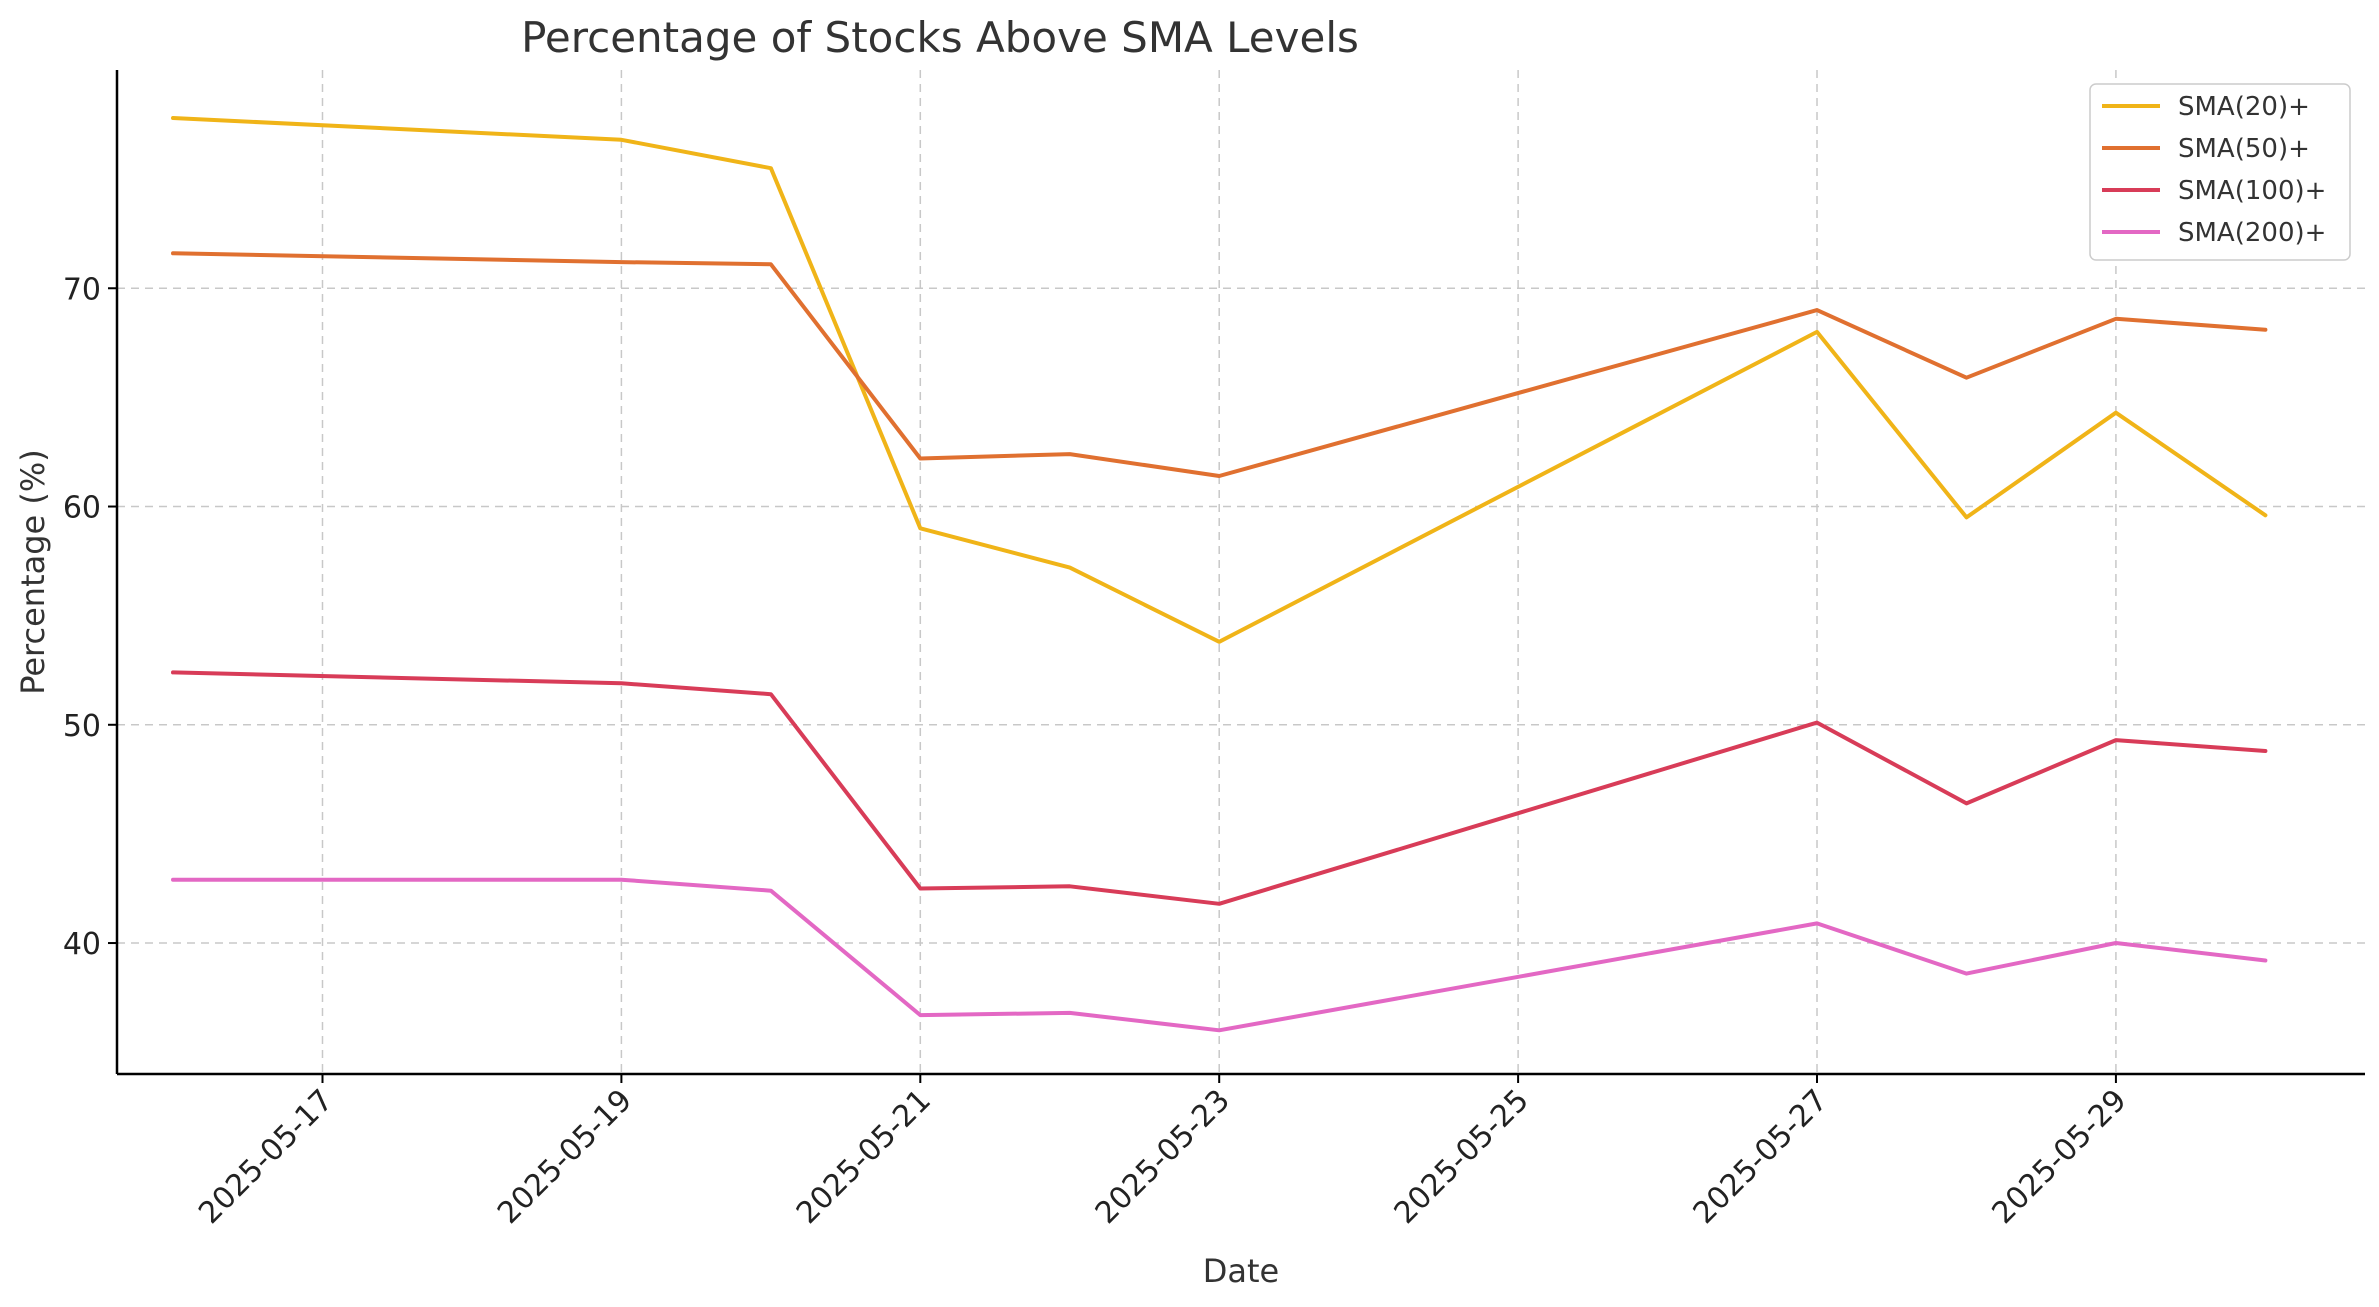 The image size is (2379, 1307). Describe the element at coordinates (82, 944) in the screenshot. I see `y-tick-label: 40` at that location.